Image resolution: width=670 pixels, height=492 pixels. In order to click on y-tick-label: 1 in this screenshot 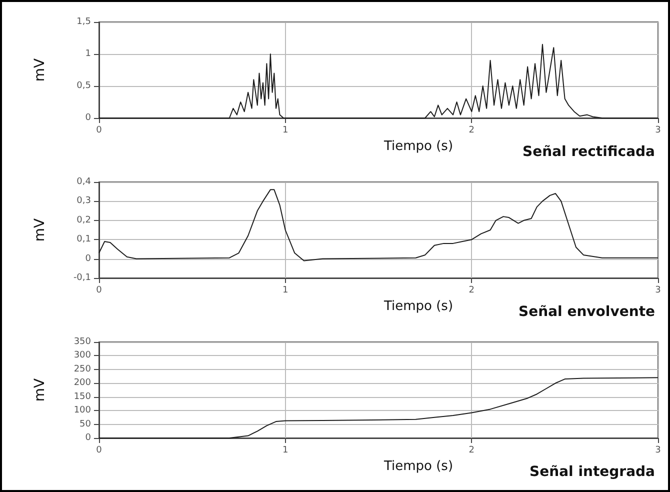, I will do `click(88, 54)`.